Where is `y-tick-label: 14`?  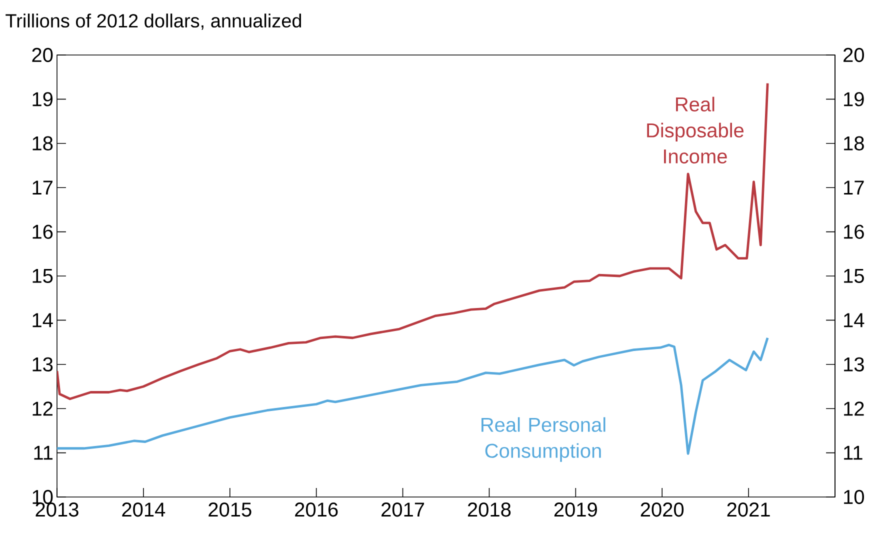 y-tick-label: 14 is located at coordinates (854, 320).